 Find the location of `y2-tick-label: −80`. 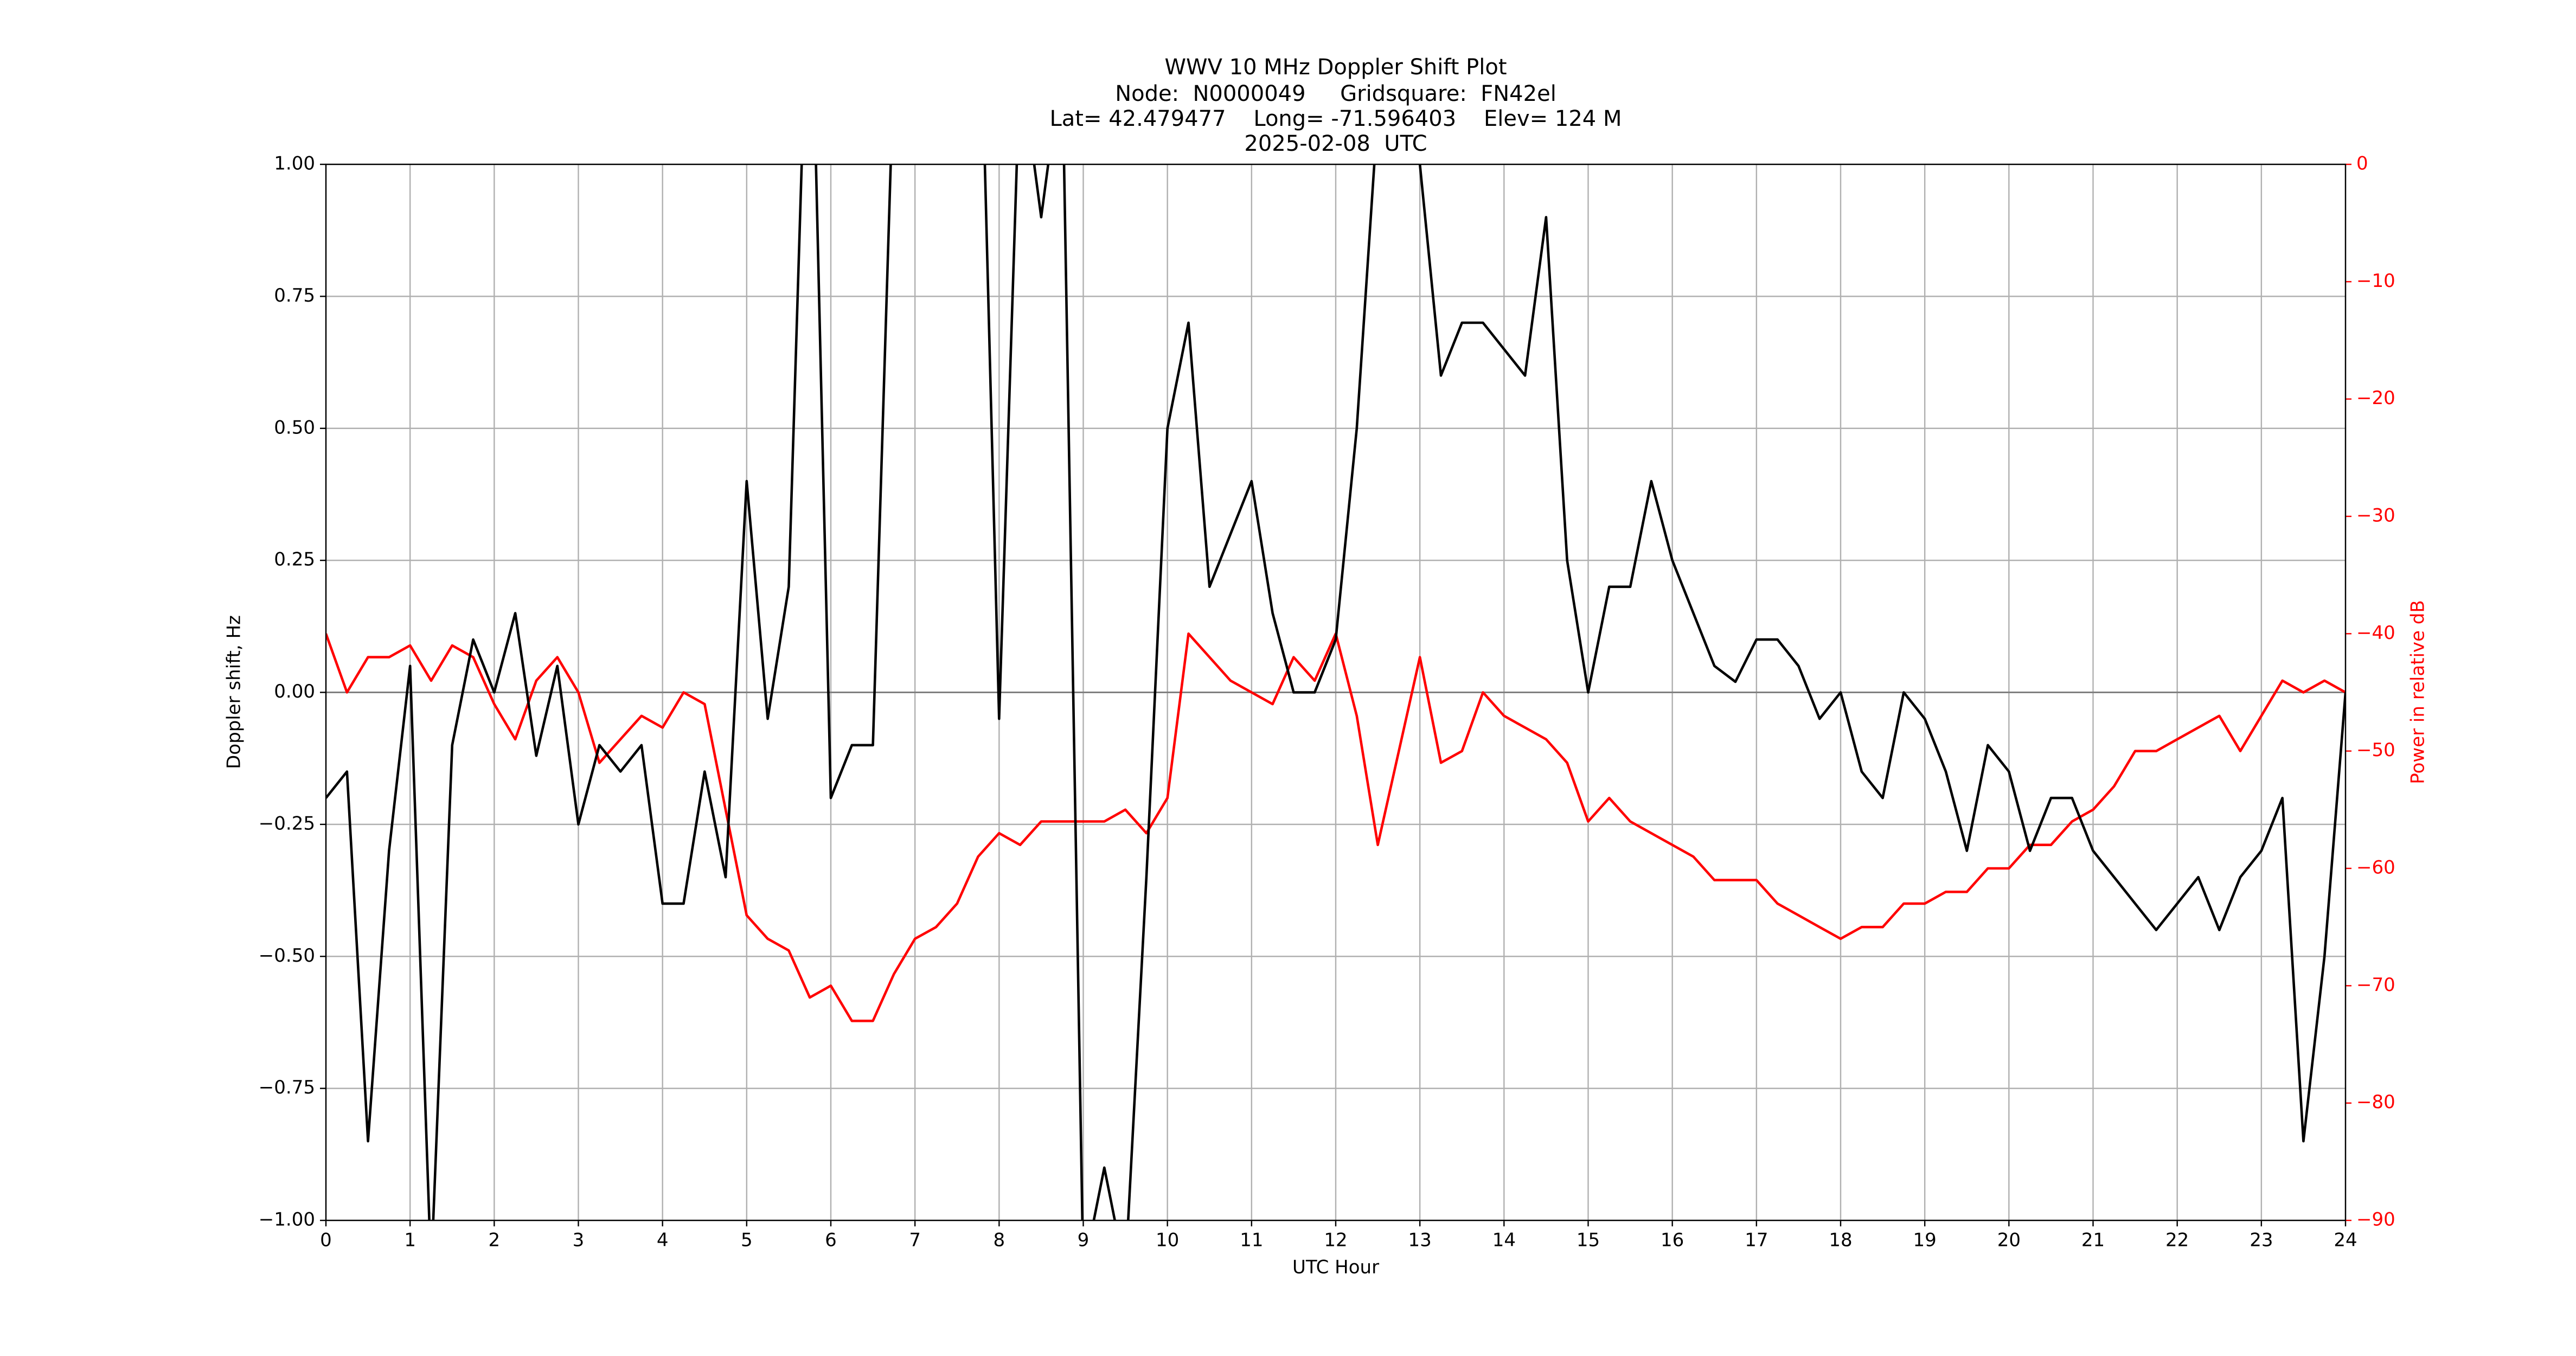

y2-tick-label: −80 is located at coordinates (2375, 1102).